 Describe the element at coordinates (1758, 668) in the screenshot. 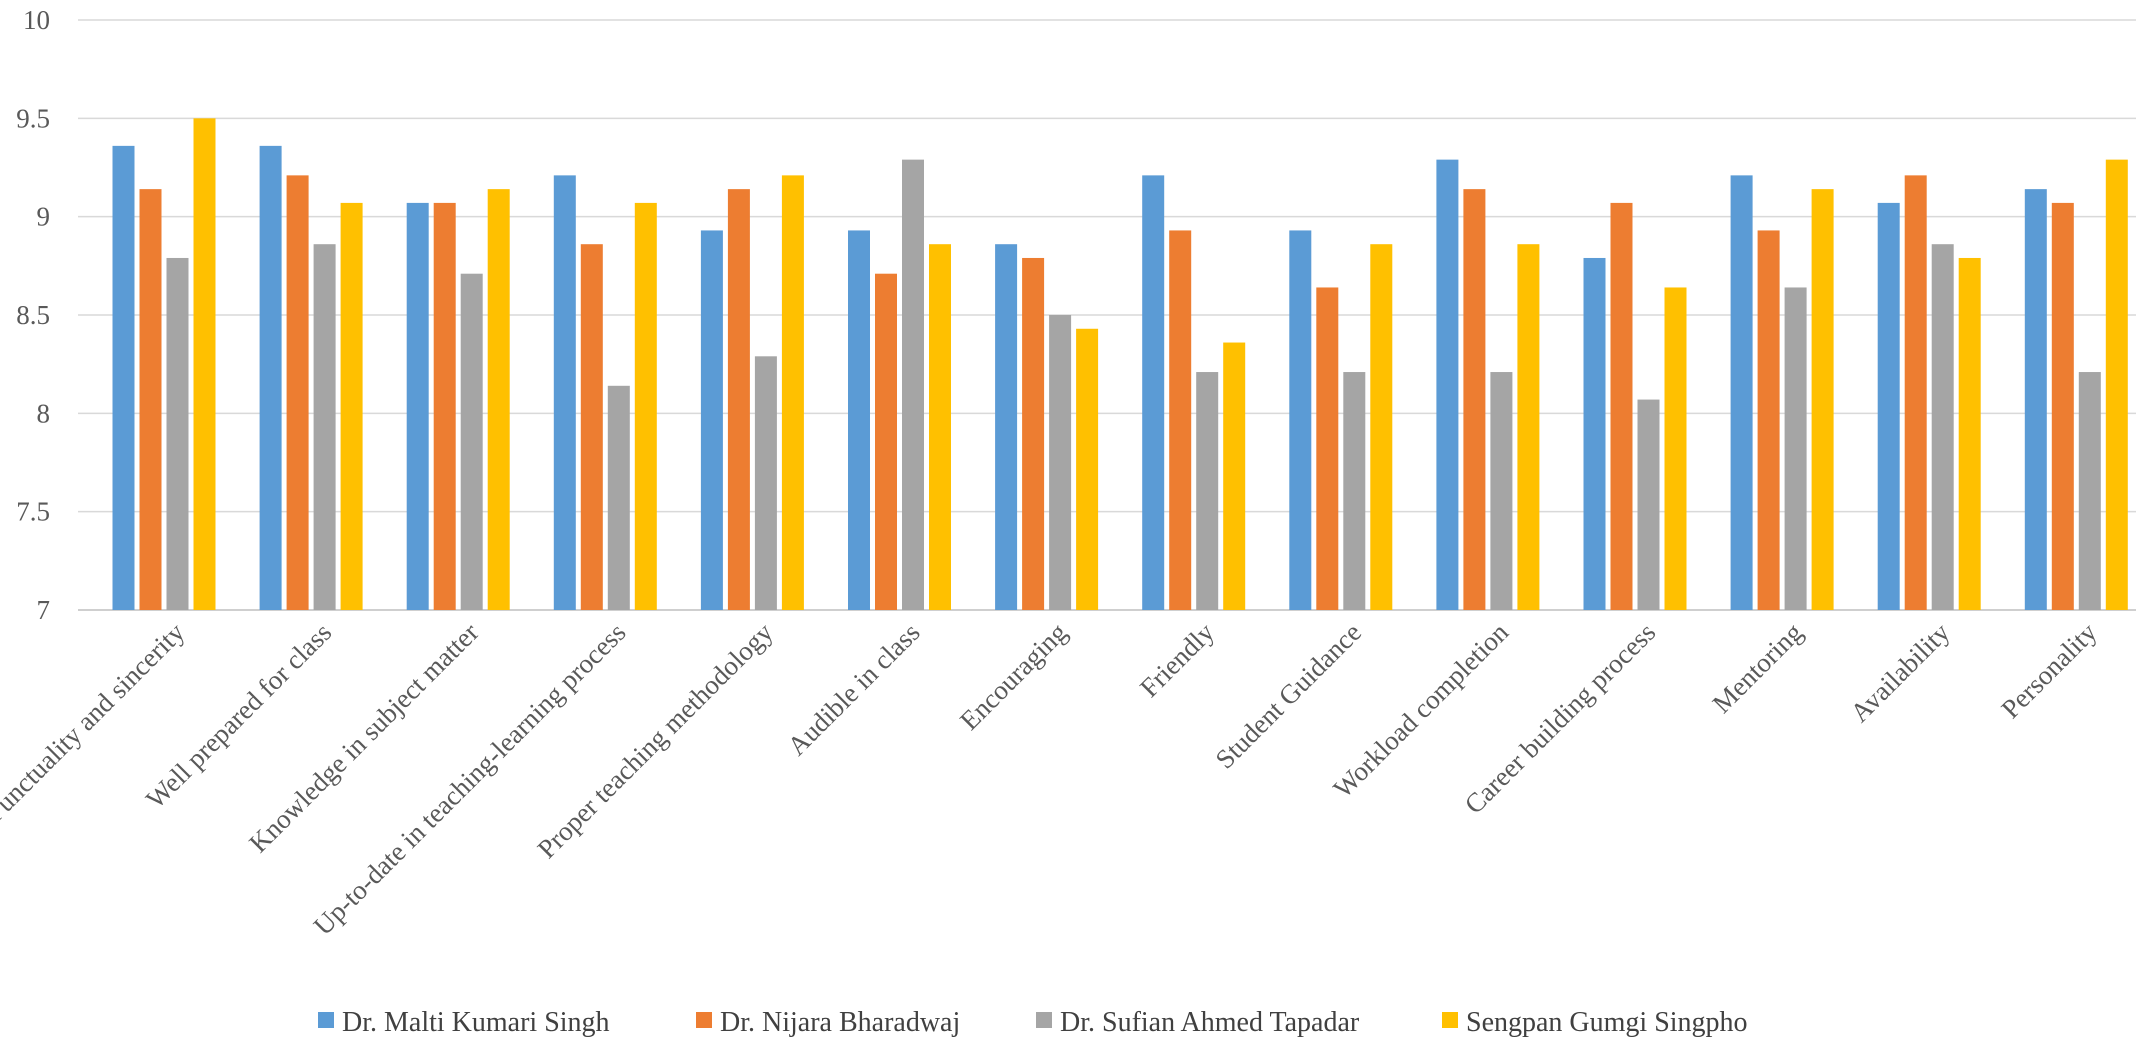

I see `category-label: Mentoring` at that location.